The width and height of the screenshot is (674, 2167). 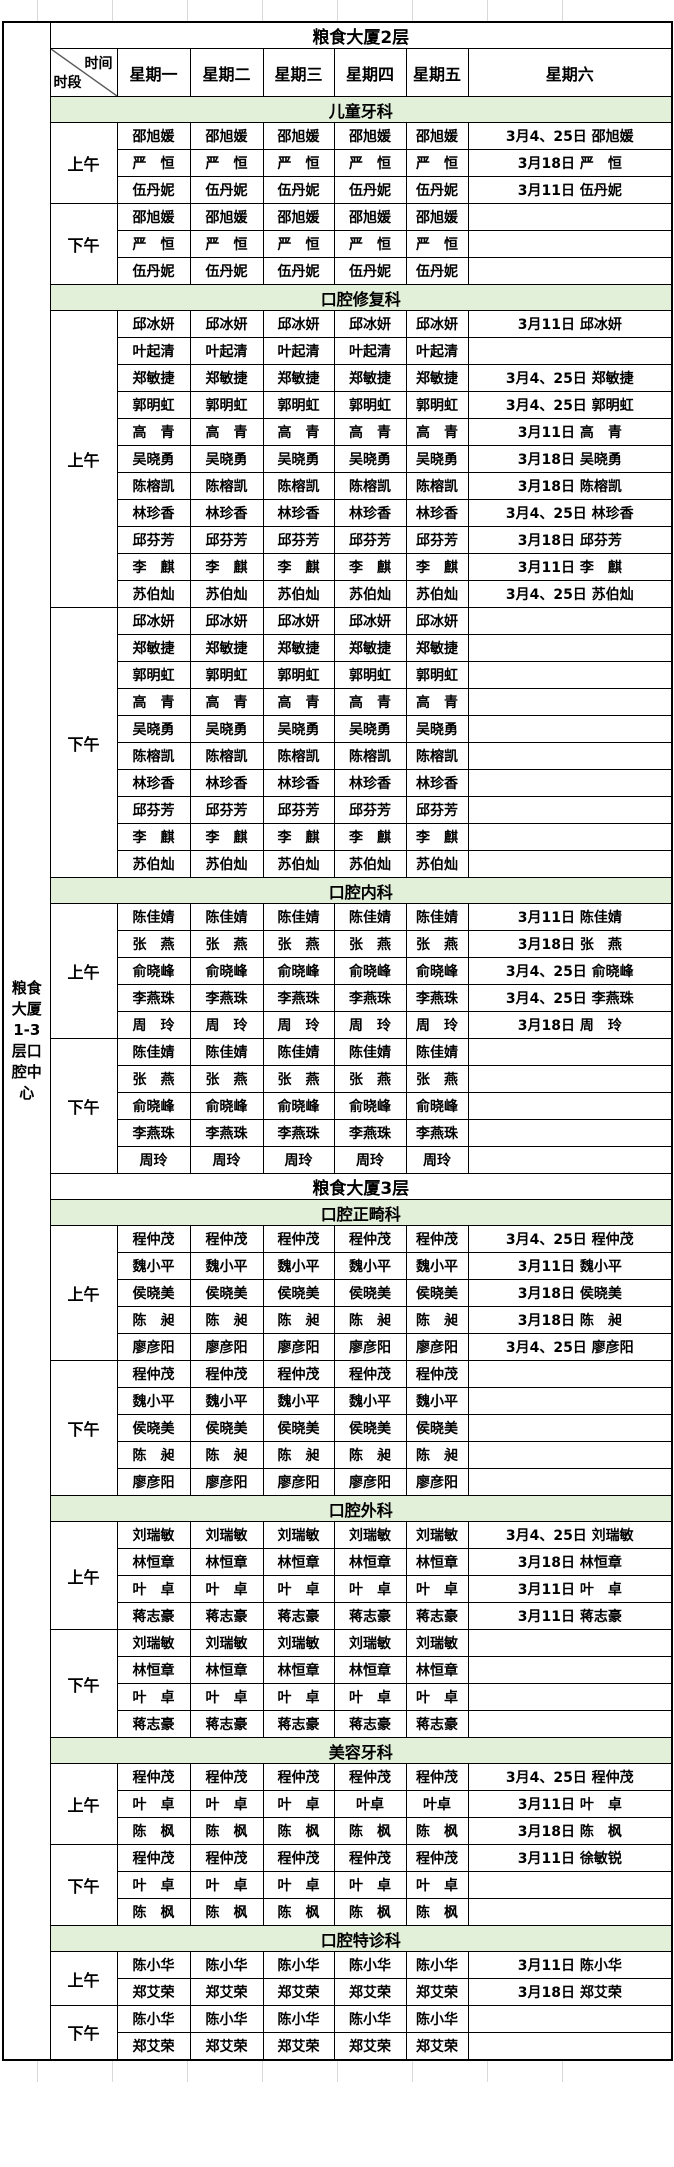 I want to click on schedule-cell-saturday: 3月11日 邱冰妍, so click(x=570, y=324).